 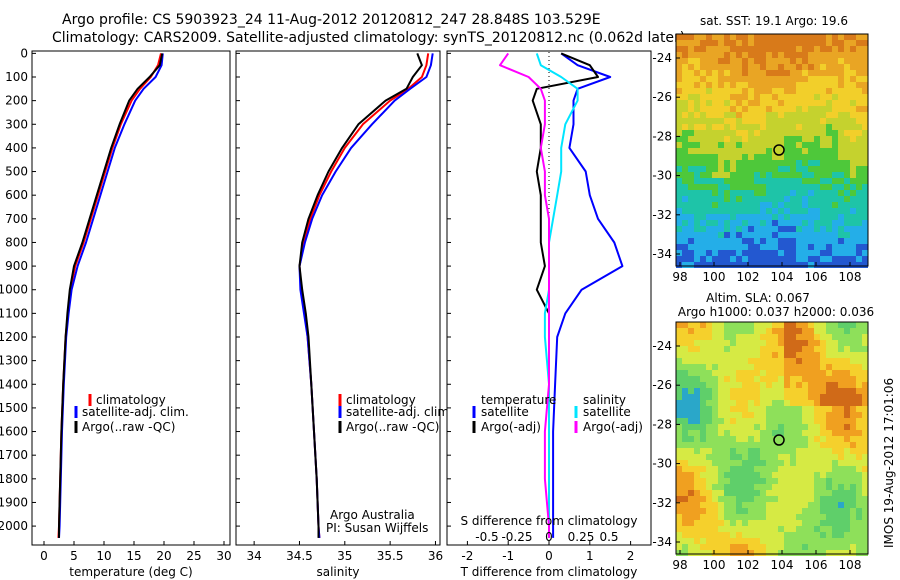 I want to click on x-tick-label: 35.5, so click(x=390, y=556).